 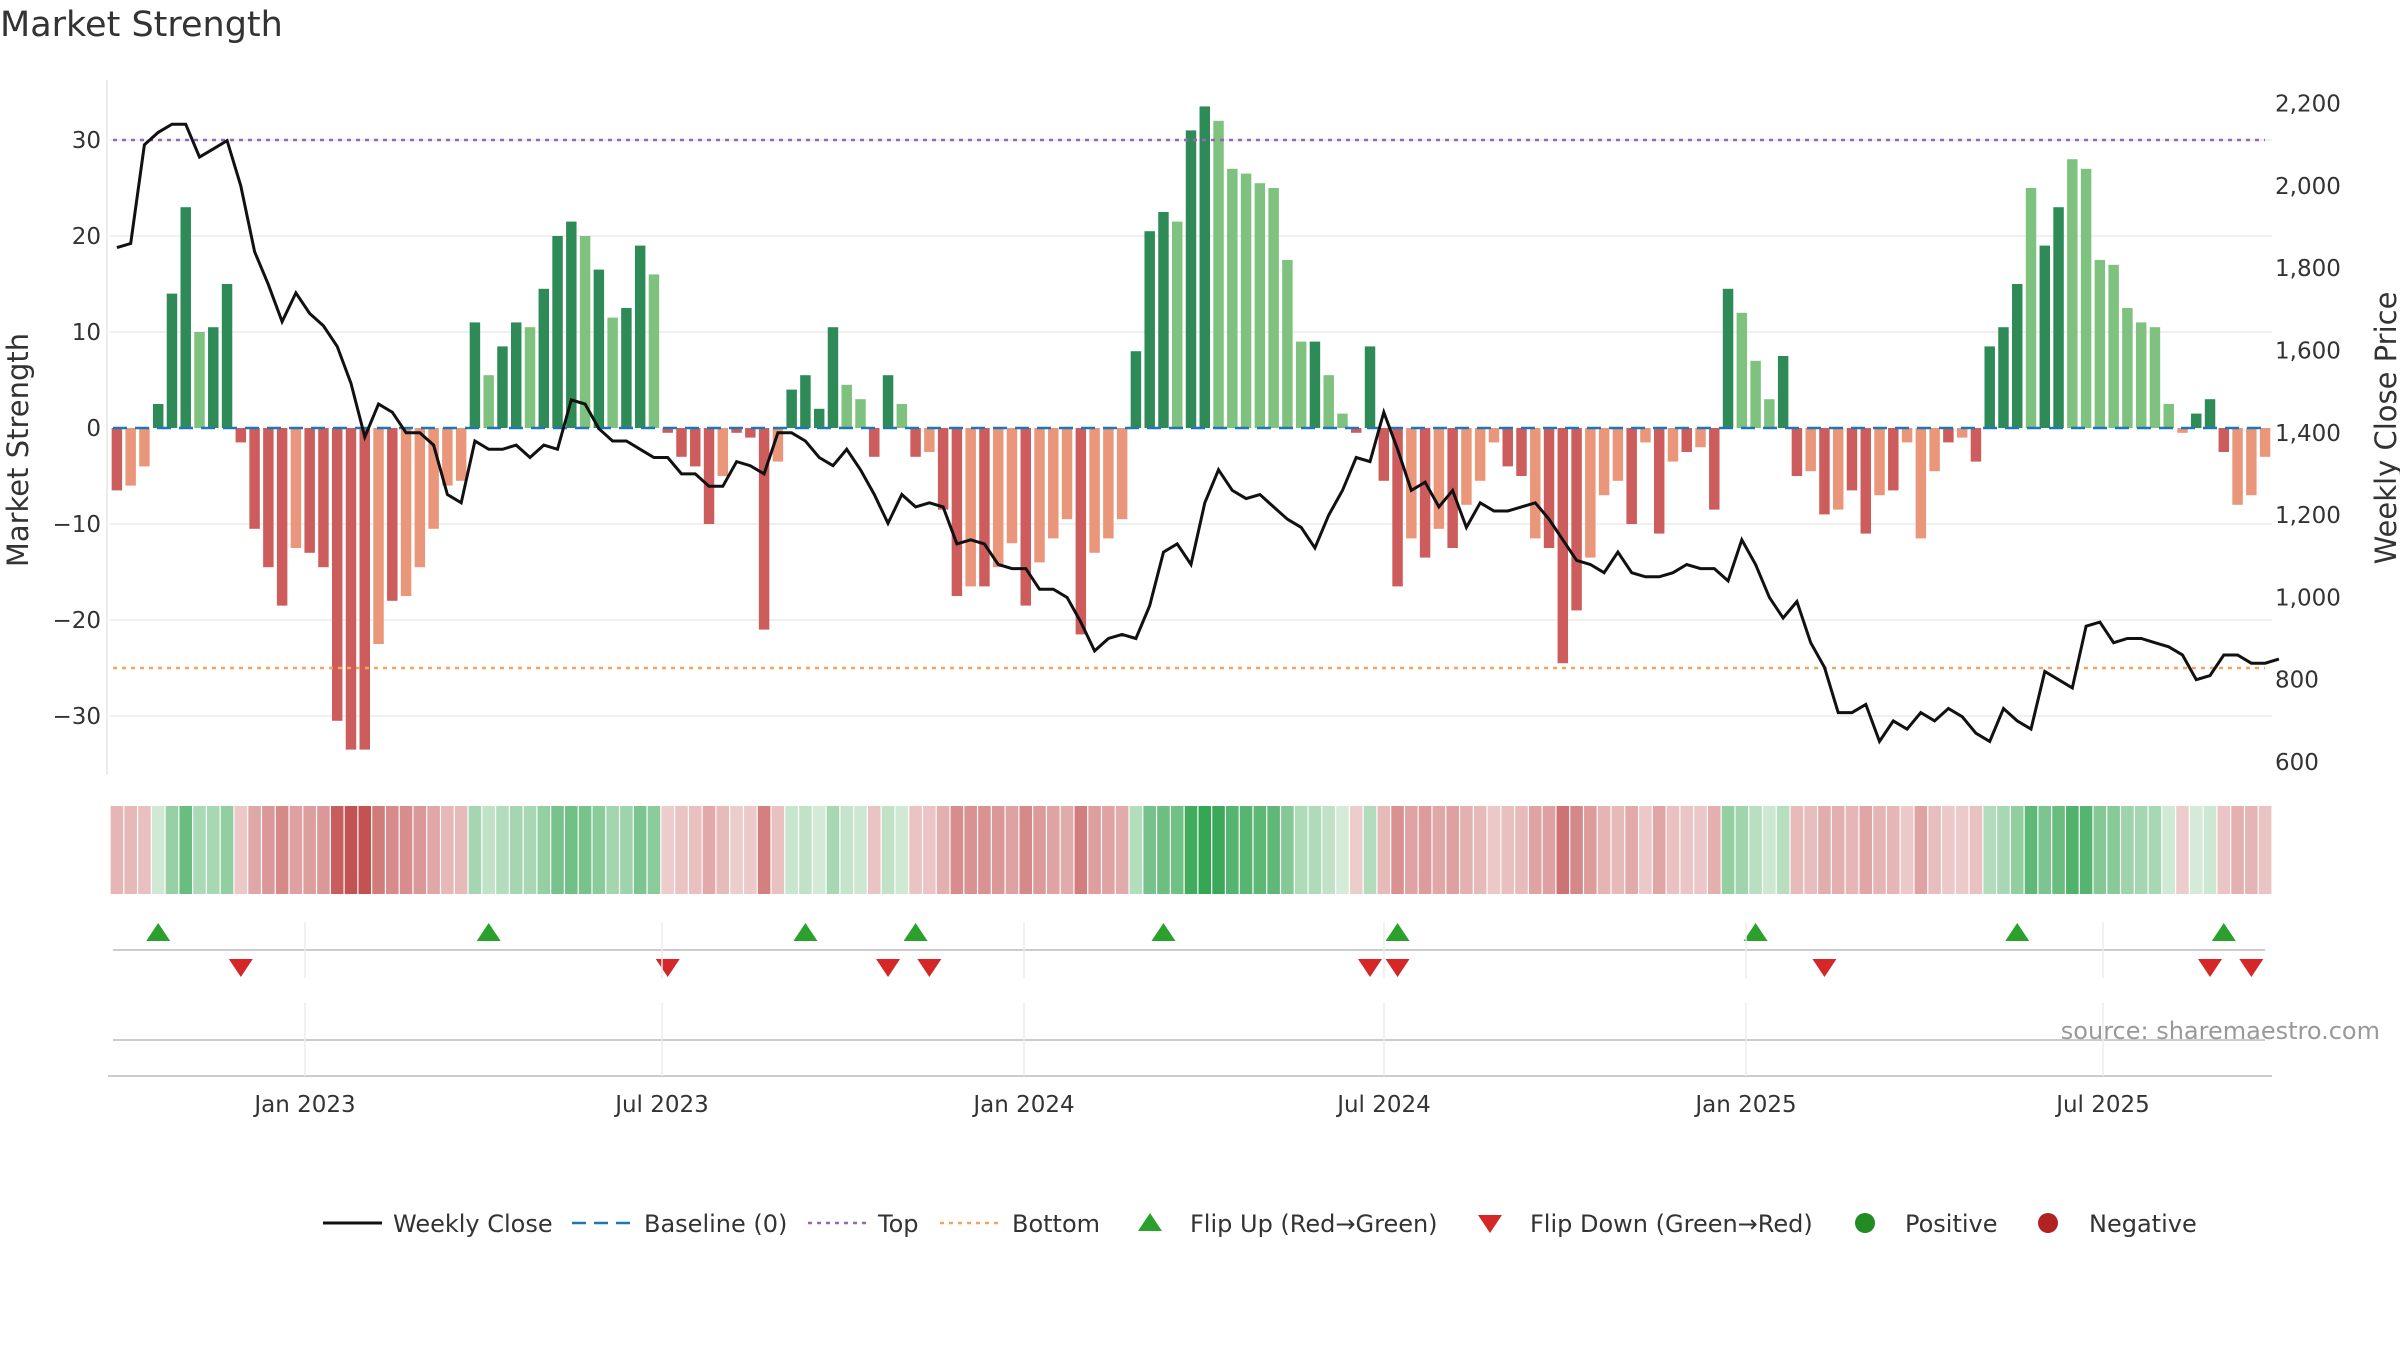 What do you see at coordinates (76, 429) in the screenshot?
I see `left-y-axis: 30 20 10 0 −10 −20 −30` at bounding box center [76, 429].